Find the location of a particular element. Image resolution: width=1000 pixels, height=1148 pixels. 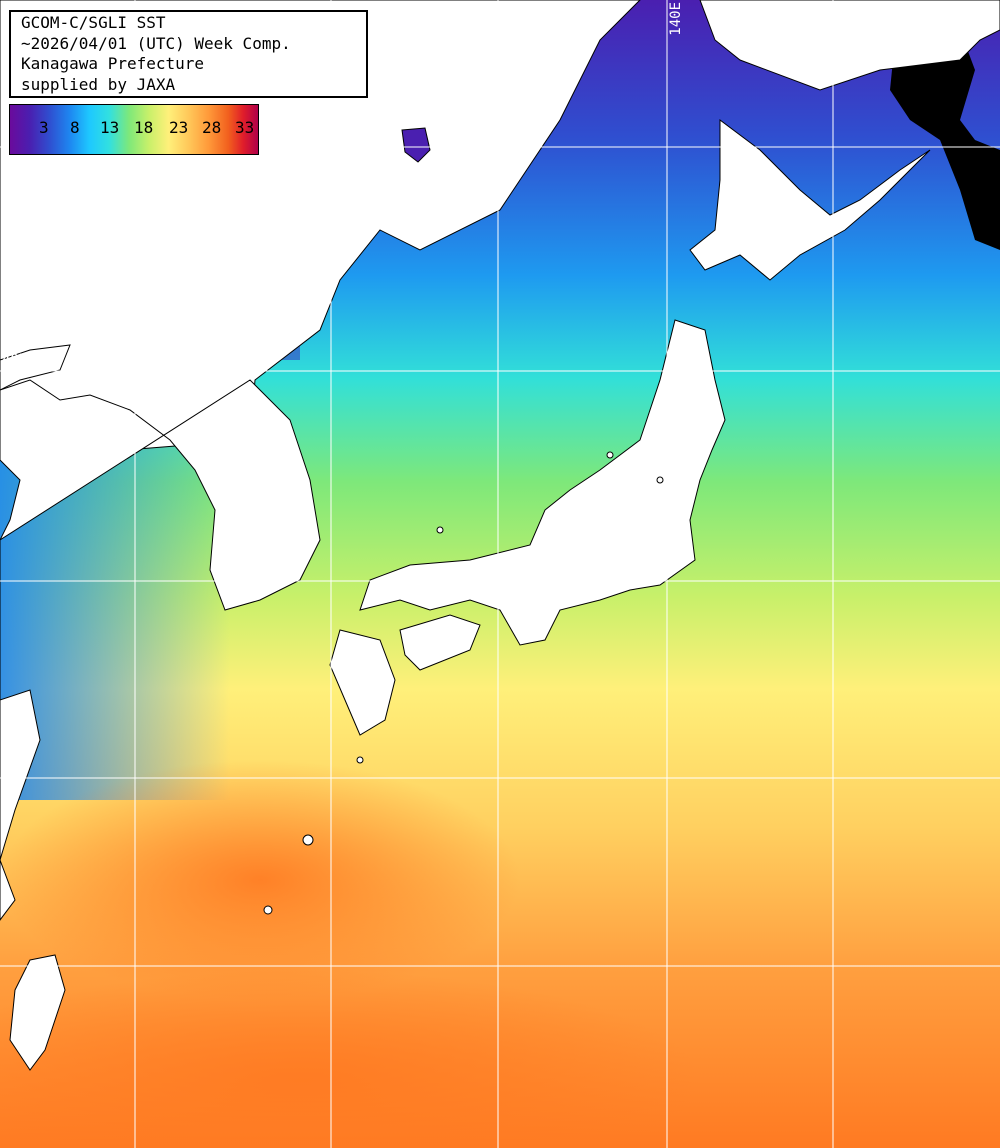

land-hokkaido is located at coordinates (810, 200).